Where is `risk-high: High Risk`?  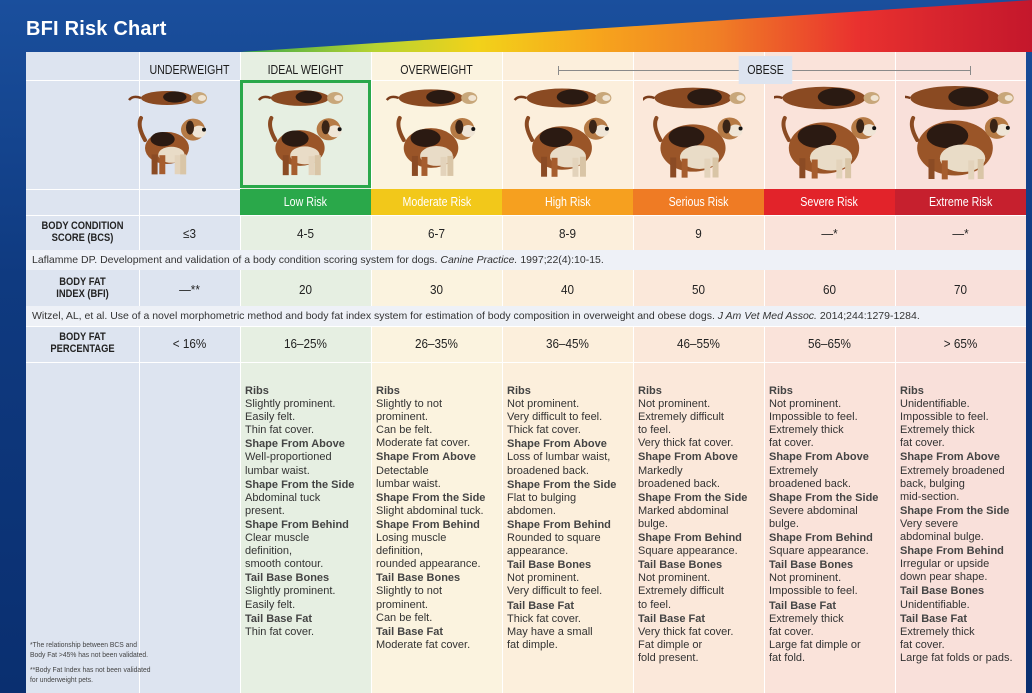 risk-high: High Risk is located at coordinates (567, 202).